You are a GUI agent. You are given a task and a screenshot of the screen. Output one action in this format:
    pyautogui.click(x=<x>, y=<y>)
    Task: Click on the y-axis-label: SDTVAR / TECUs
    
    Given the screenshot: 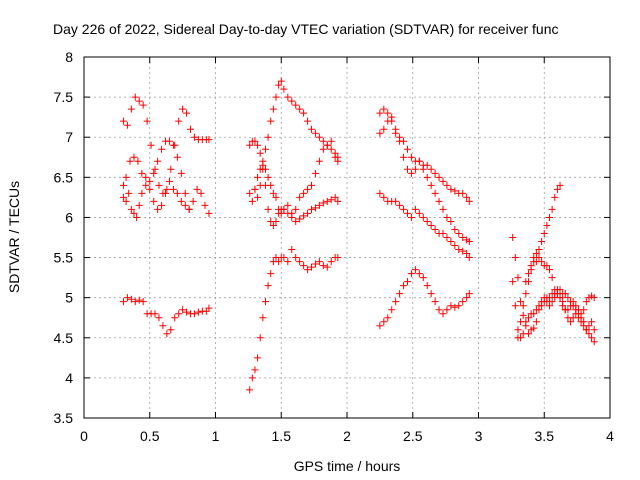 What is the action you would take?
    pyautogui.click(x=14, y=237)
    